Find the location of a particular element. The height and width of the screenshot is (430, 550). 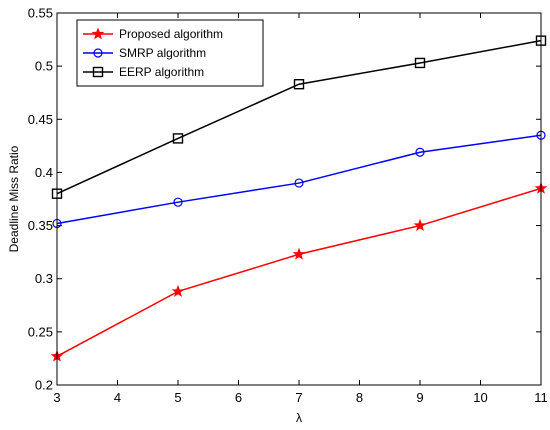

x-tick-label: 7 is located at coordinates (298, 397).